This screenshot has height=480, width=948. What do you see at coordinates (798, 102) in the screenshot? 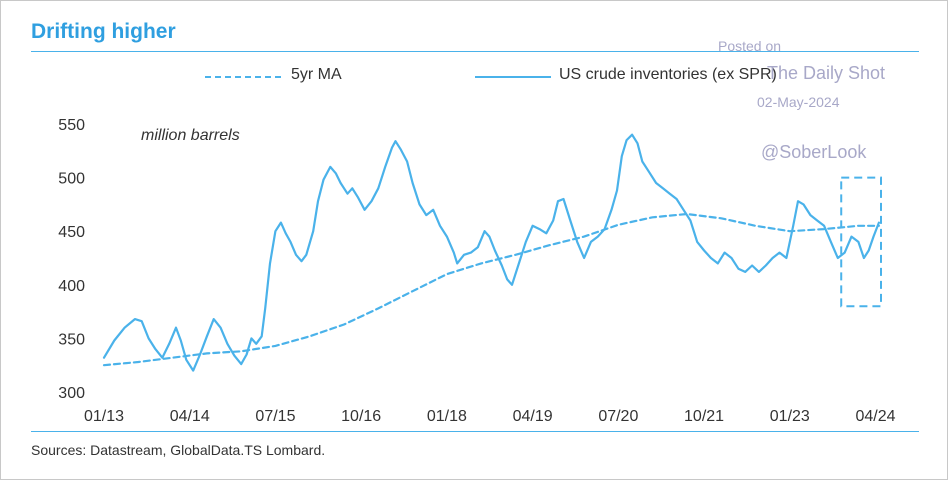
I see `watermark-date: 02-May-2024` at bounding box center [798, 102].